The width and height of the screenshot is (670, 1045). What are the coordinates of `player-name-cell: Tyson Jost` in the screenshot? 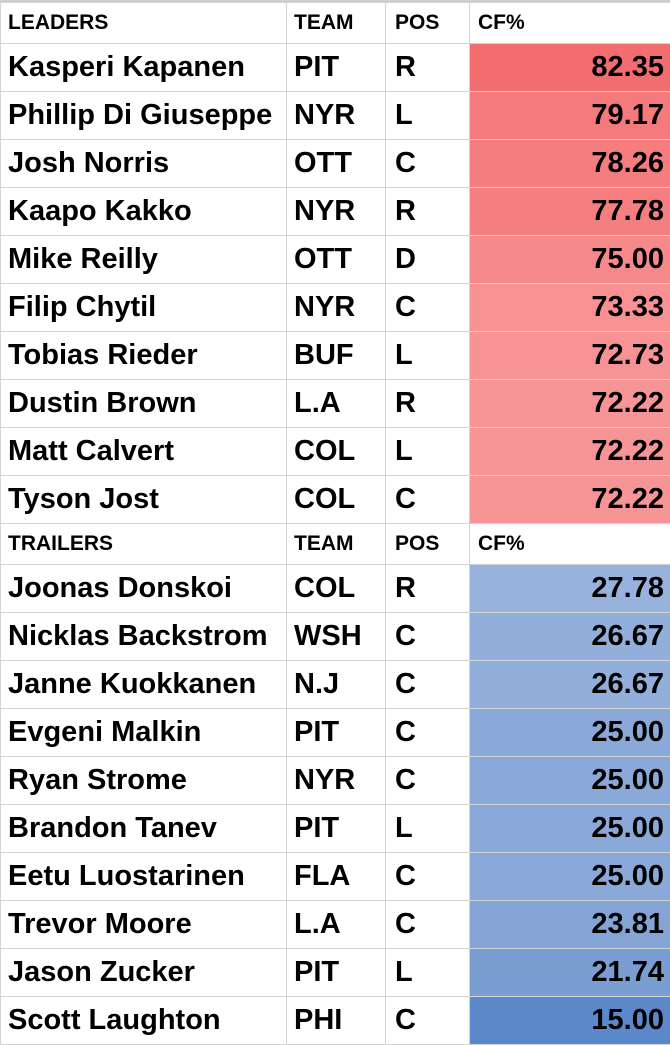 It's located at (143, 499).